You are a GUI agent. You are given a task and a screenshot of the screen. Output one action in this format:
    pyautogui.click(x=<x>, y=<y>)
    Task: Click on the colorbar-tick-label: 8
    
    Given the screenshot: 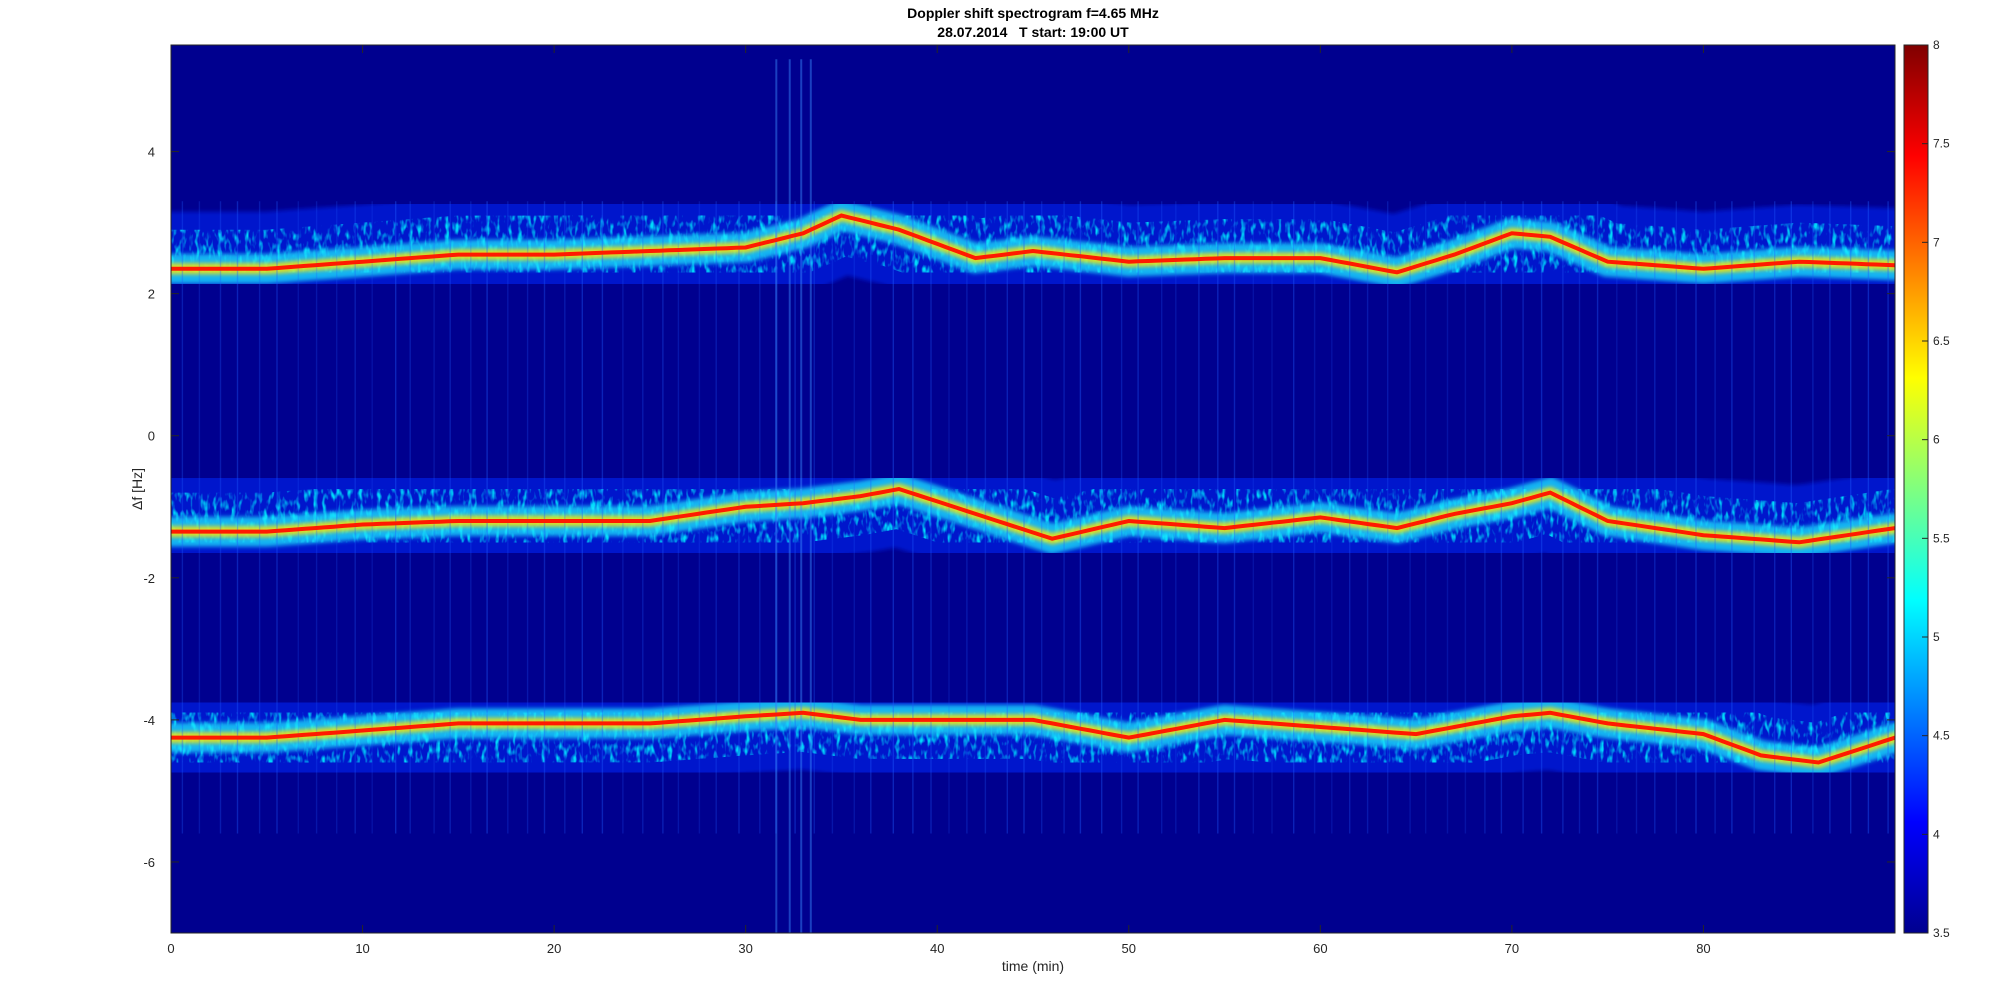 What is the action you would take?
    pyautogui.click(x=1936, y=45)
    